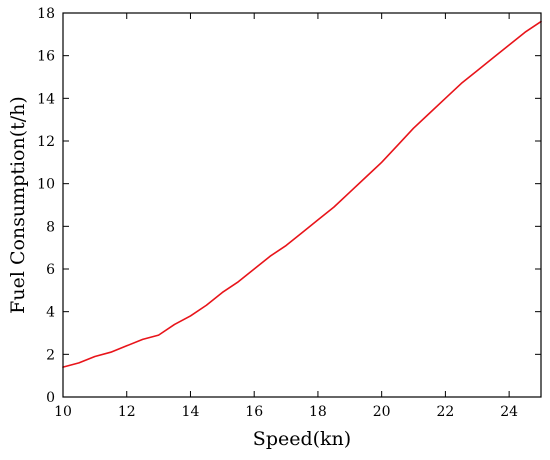  Describe the element at coordinates (46, 57) in the screenshot. I see `y-tick-label: 16` at that location.